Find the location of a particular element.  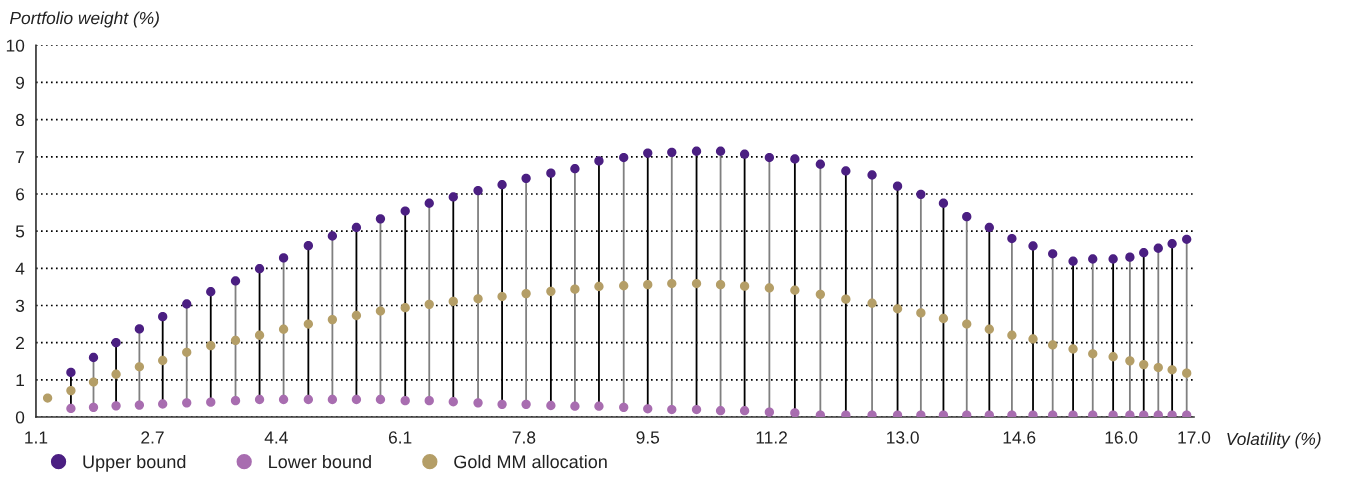

y-tick-label: 1 is located at coordinates (20, 380).